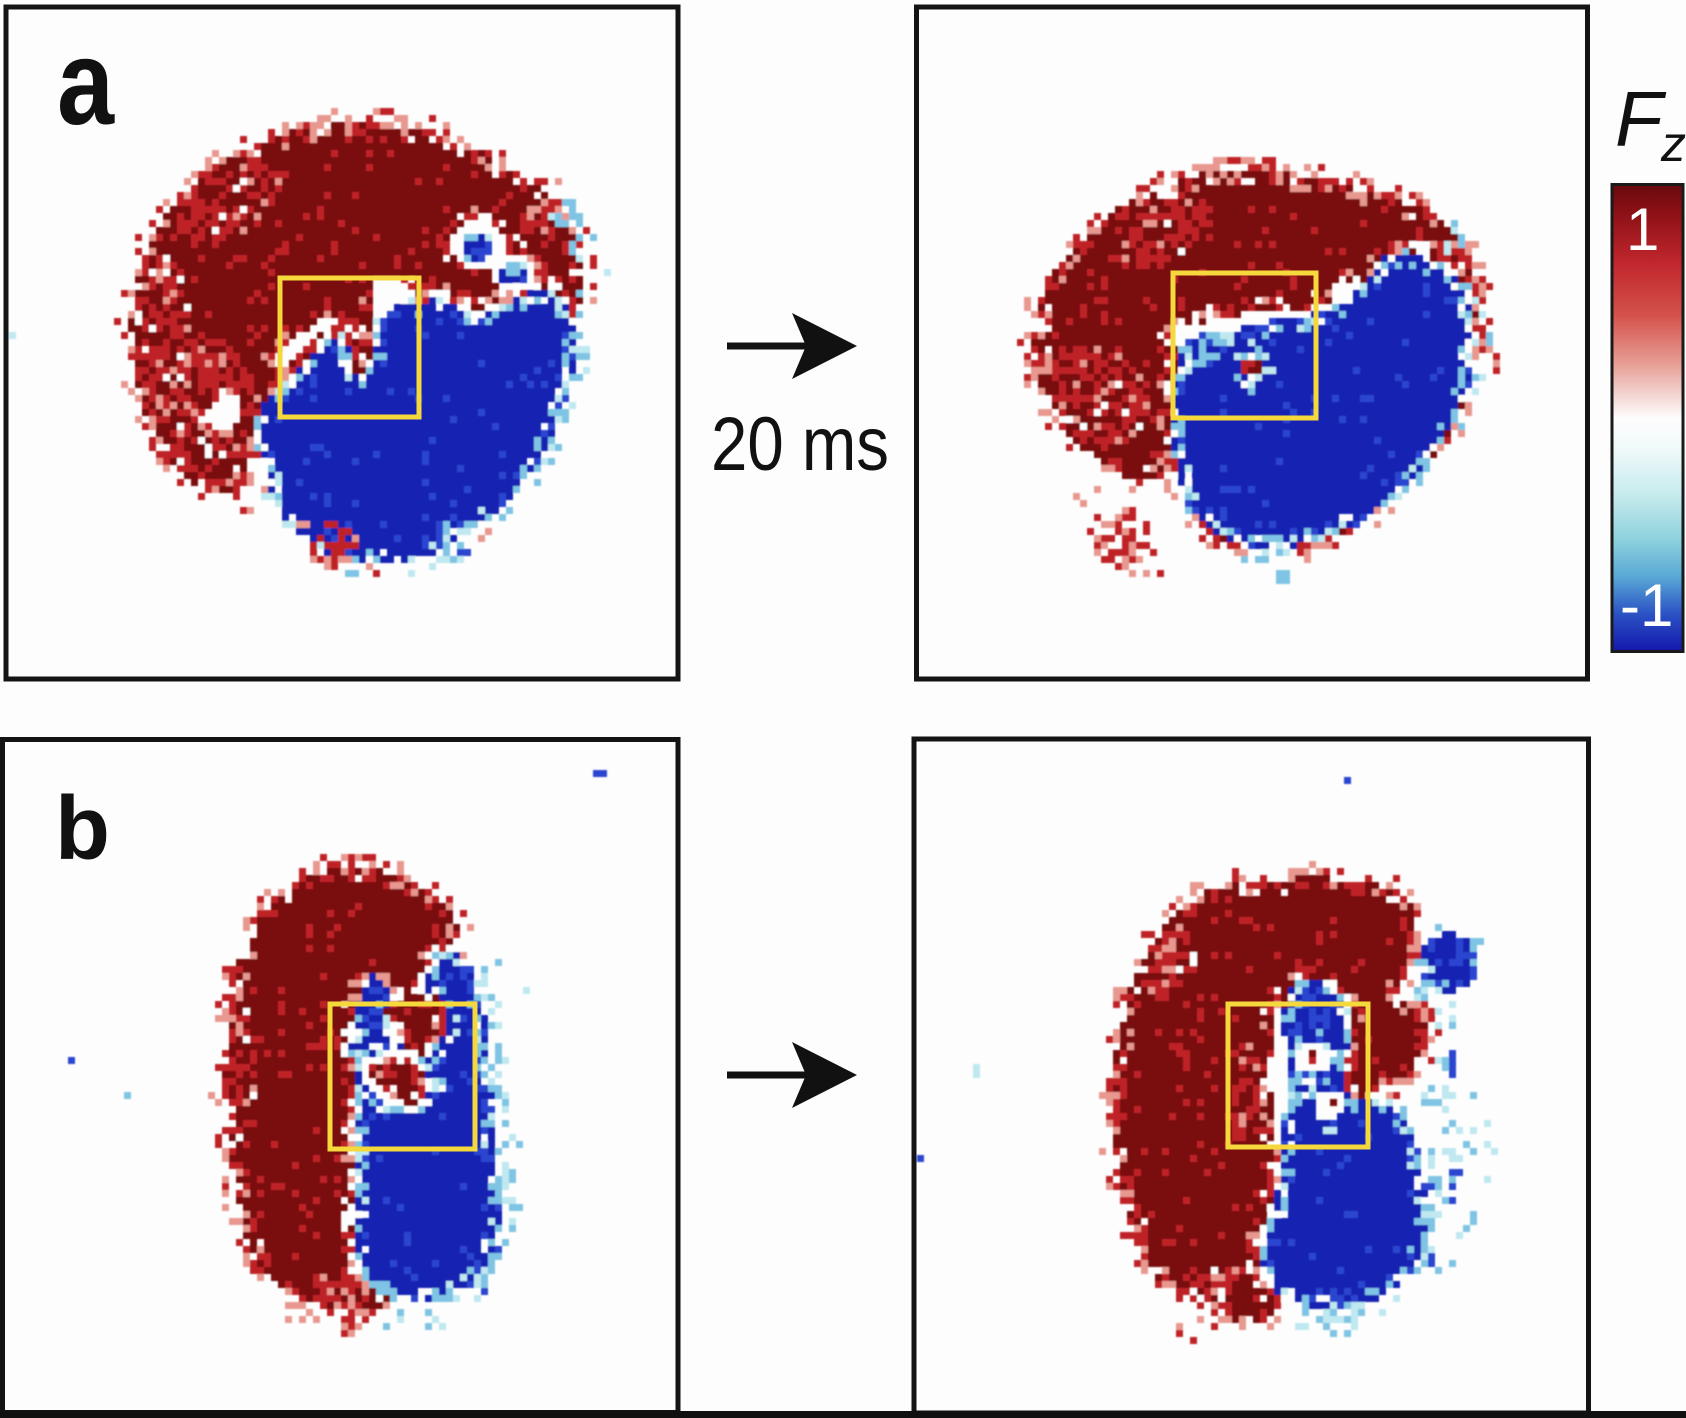 The image size is (1686, 1418). I want to click on svg-text: b, so click(82, 829).